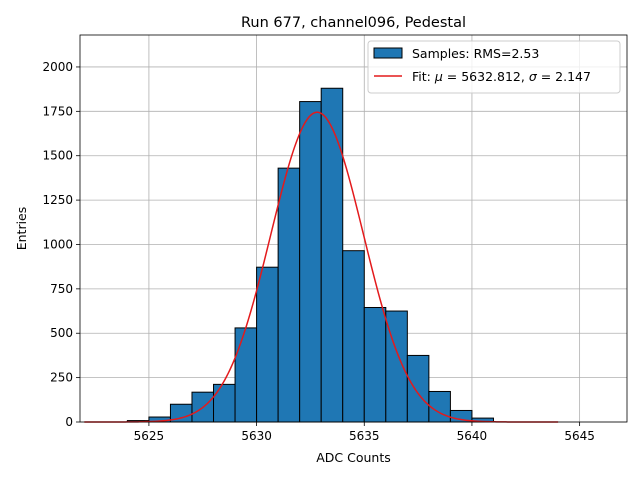  What do you see at coordinates (388, 53) in the screenshot?
I see `legend-samples-swatch` at bounding box center [388, 53].